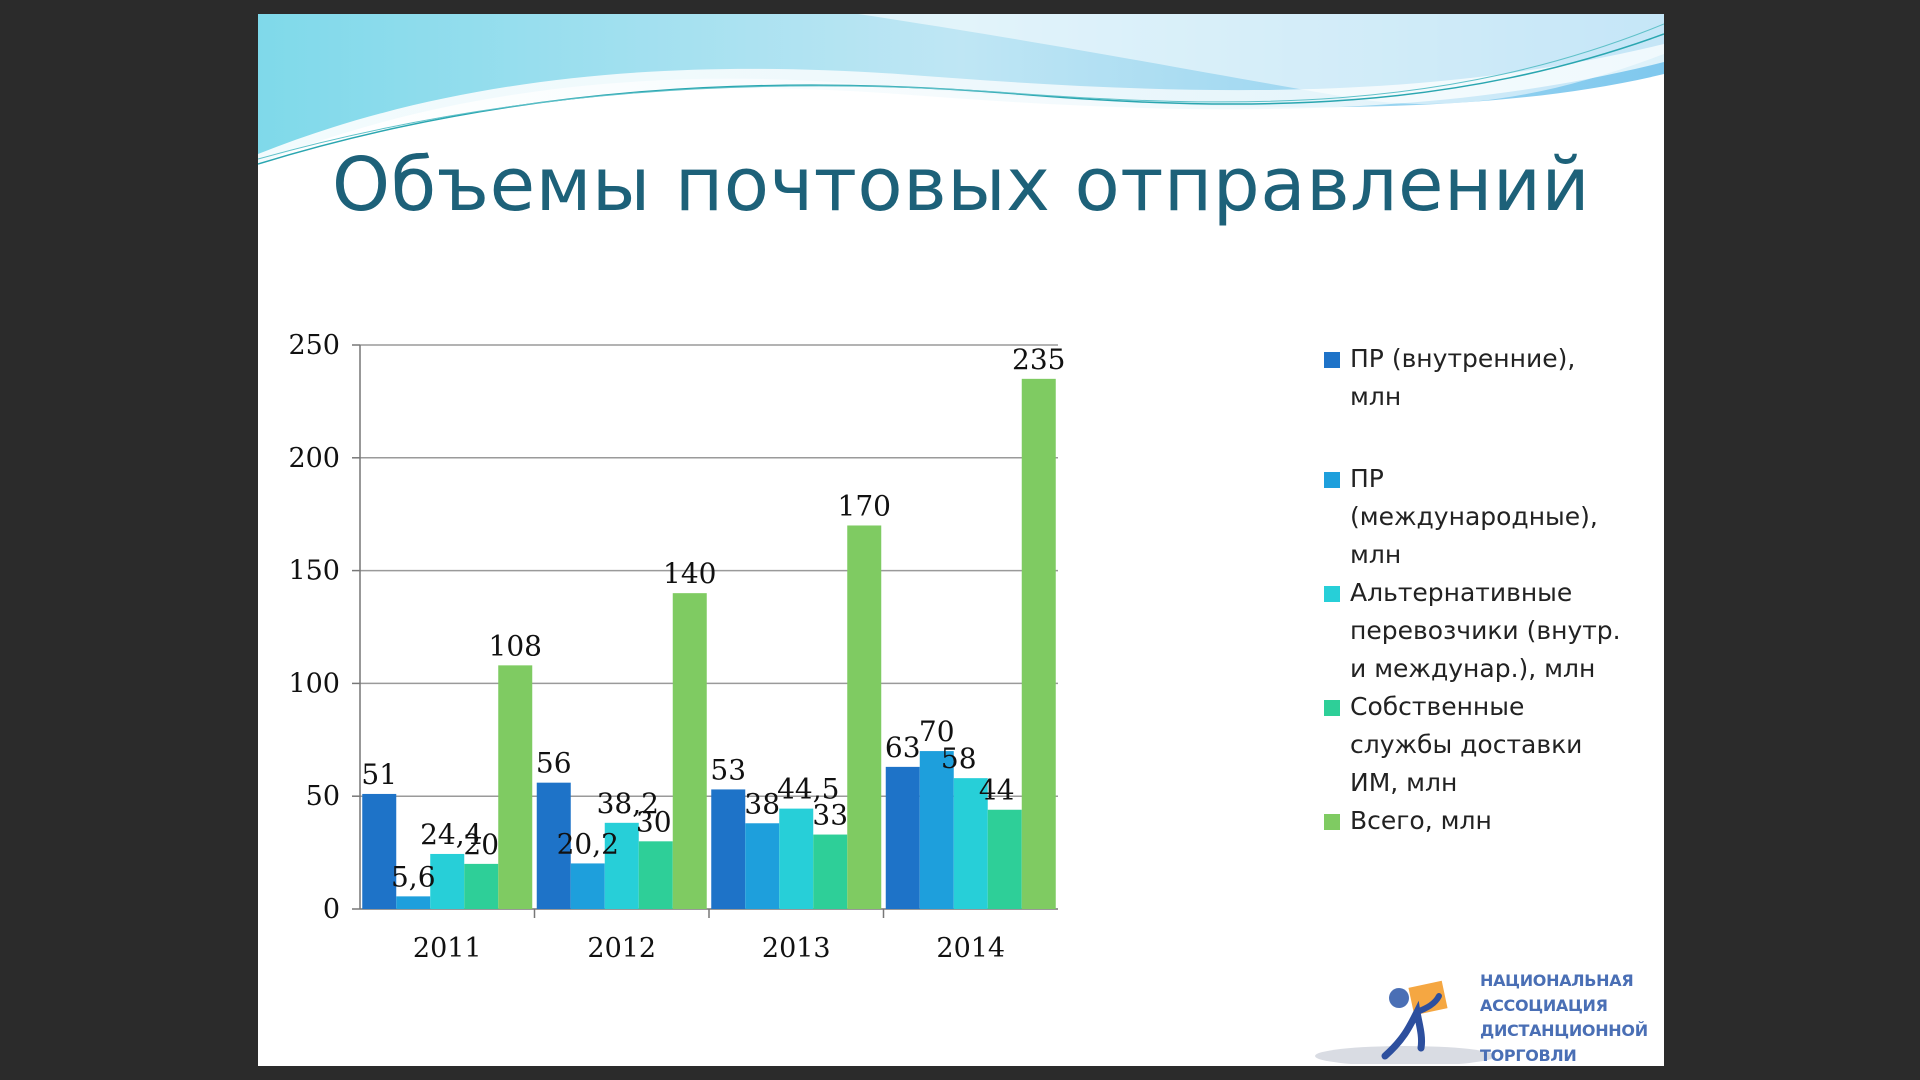  What do you see at coordinates (796, 948) in the screenshot?
I see `x-tick-label: 2013` at bounding box center [796, 948].